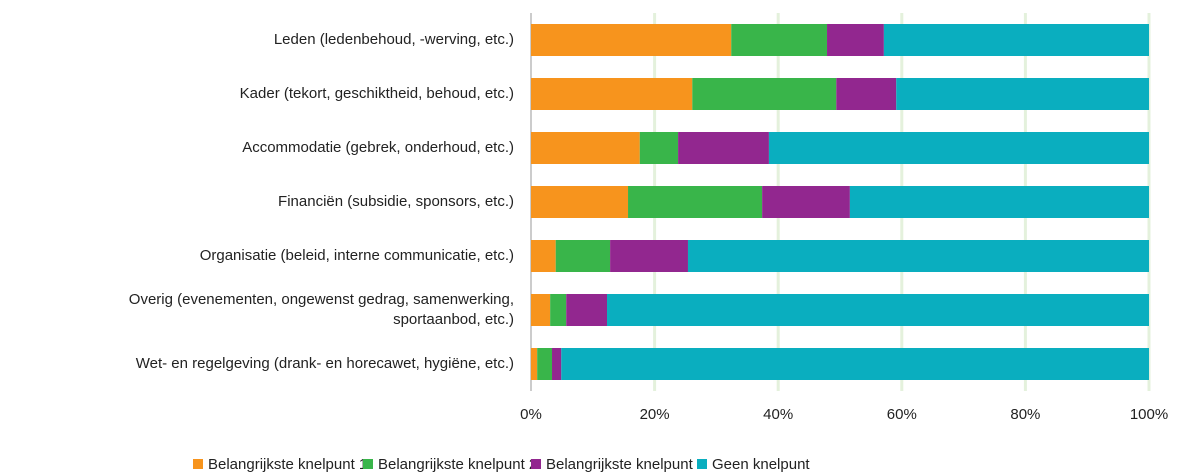 The height and width of the screenshot is (474, 1180). Describe the element at coordinates (625, 464) in the screenshot. I see `legend-label: Belangrijkste knelpunt 3` at that location.